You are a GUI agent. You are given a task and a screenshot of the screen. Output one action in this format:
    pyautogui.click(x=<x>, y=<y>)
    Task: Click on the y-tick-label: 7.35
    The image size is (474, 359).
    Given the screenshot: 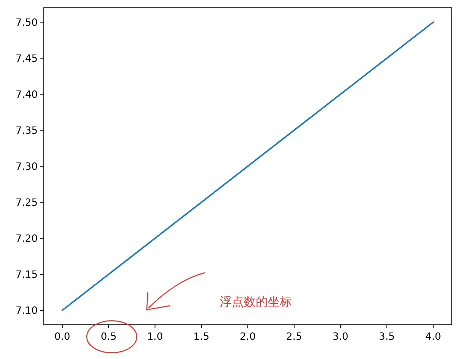 What is the action you would take?
    pyautogui.click(x=27, y=131)
    